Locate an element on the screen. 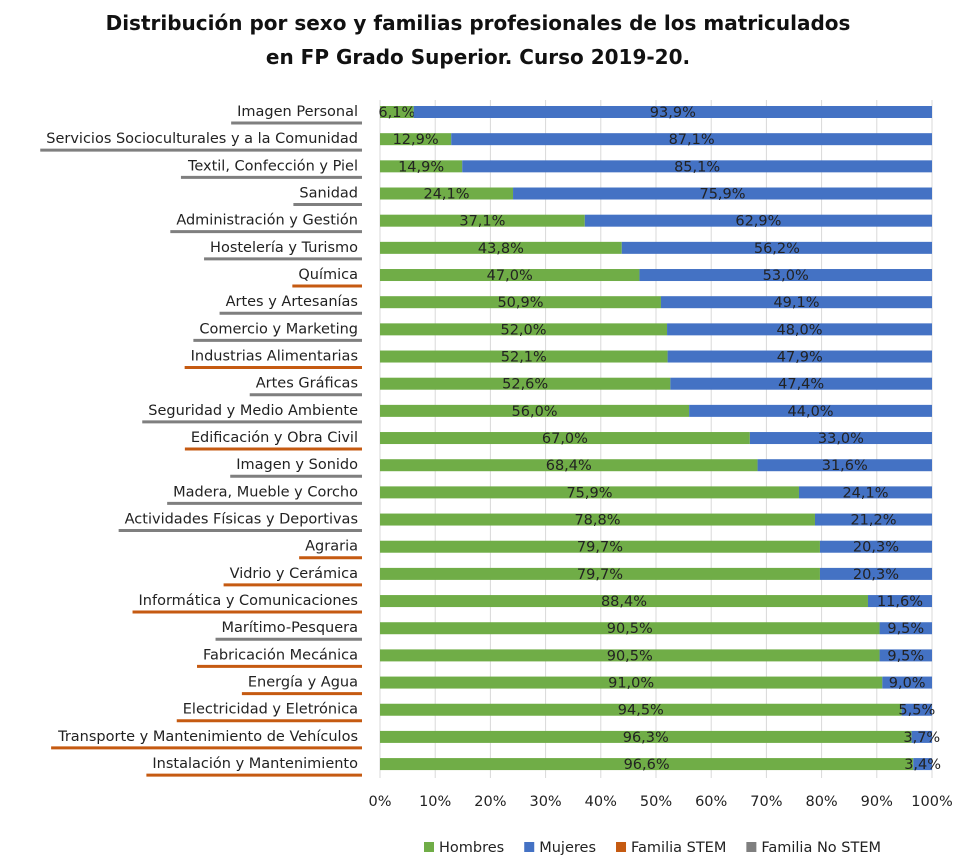  category-label: Artes Gráficas is located at coordinates (307, 384).